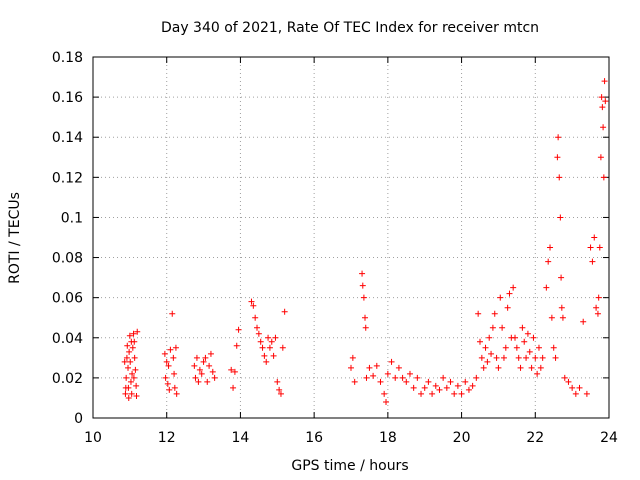 The image size is (640, 480). Describe the element at coordinates (314, 438) in the screenshot. I see `x-tick-label: 16` at that location.